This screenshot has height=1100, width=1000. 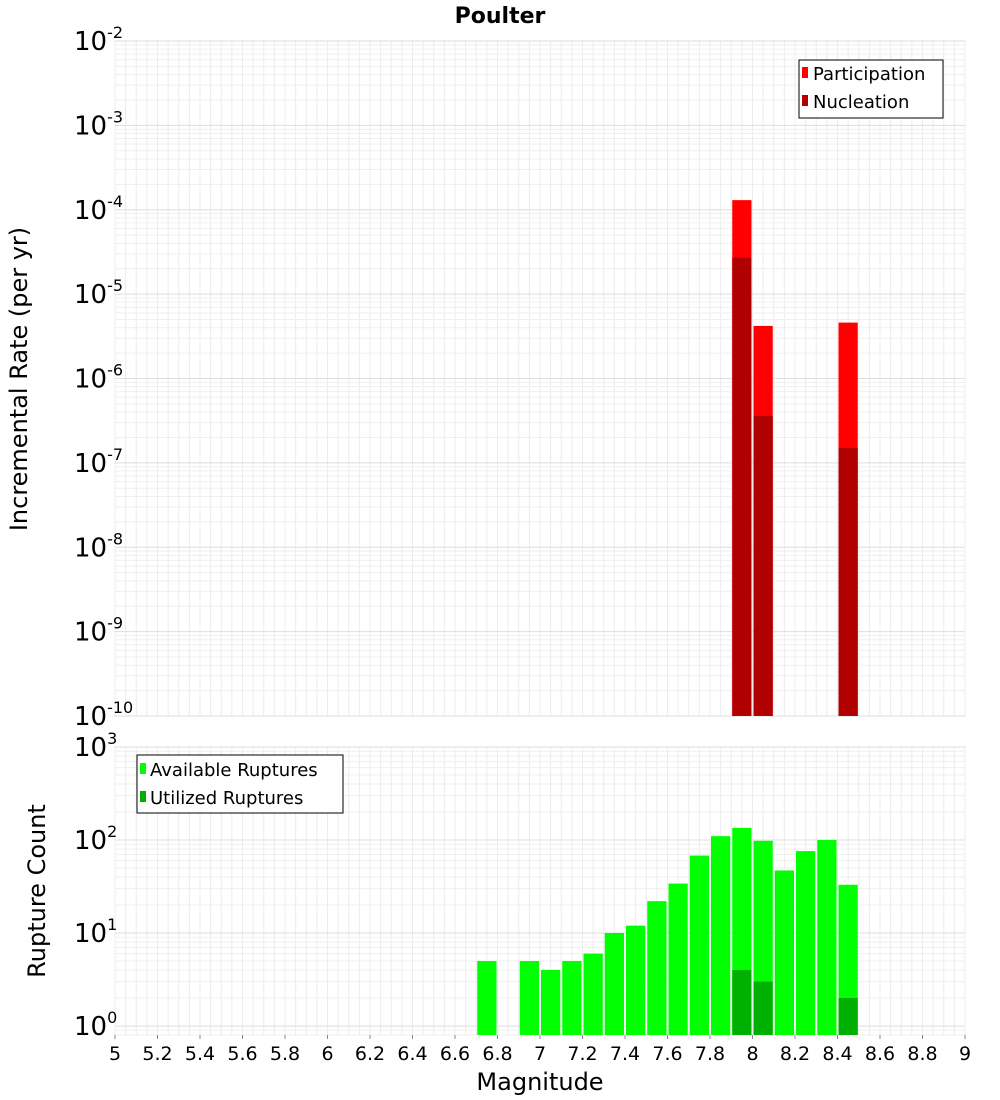 What do you see at coordinates (95, 885) in the screenshot?
I see `bottom-y-tick-labels: 10⁰ 10¹ 10² 10³` at bounding box center [95, 885].